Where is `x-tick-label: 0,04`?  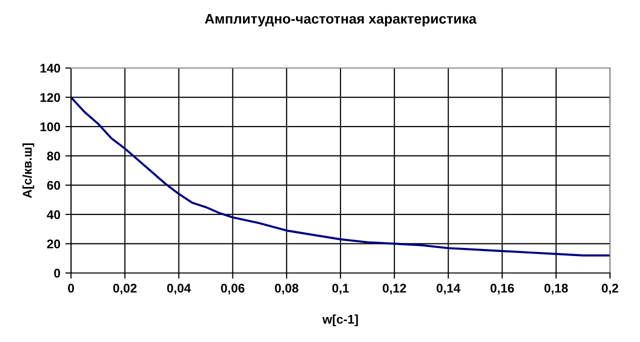 x-tick-label: 0,04 is located at coordinates (179, 289).